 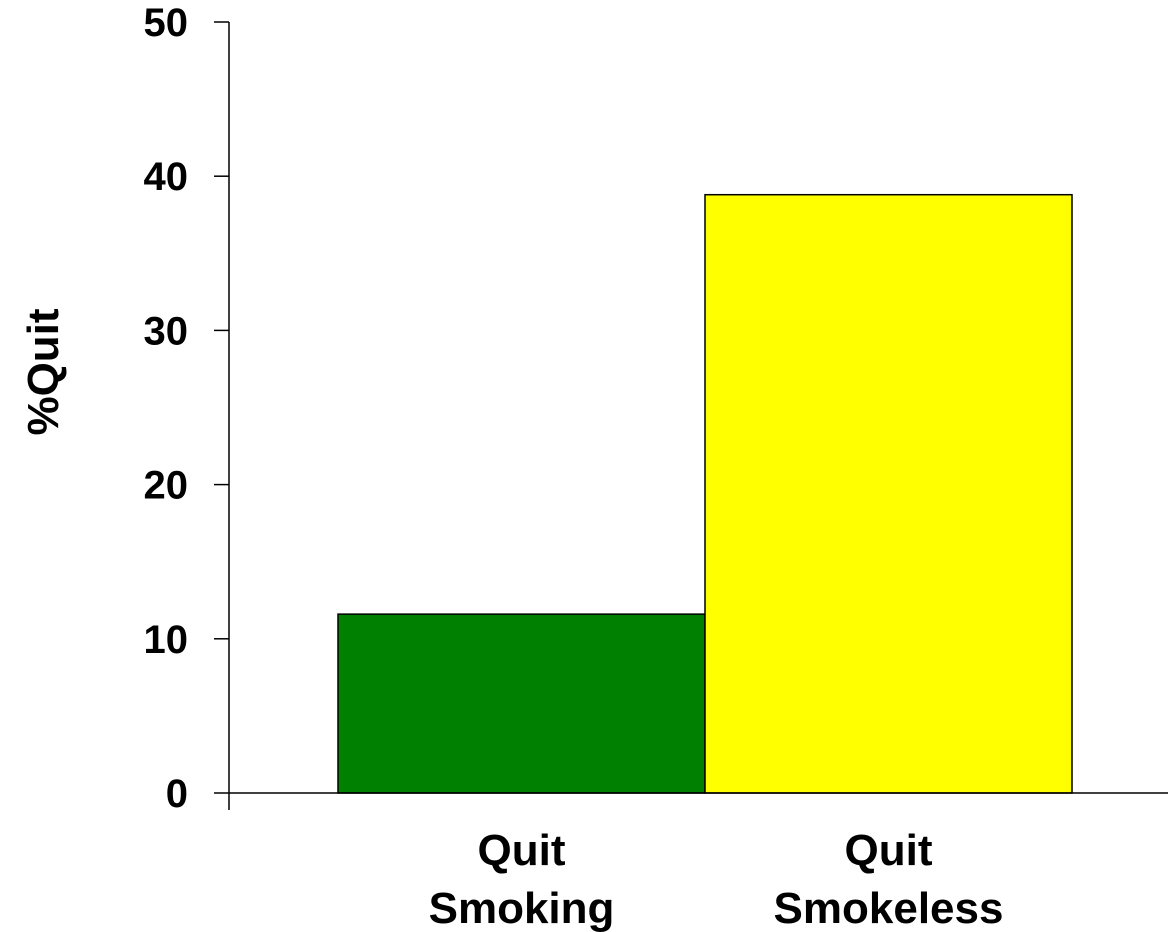 What do you see at coordinates (187, 408) in the screenshot?
I see `y-axis: 0 10 20 30 40 50` at bounding box center [187, 408].